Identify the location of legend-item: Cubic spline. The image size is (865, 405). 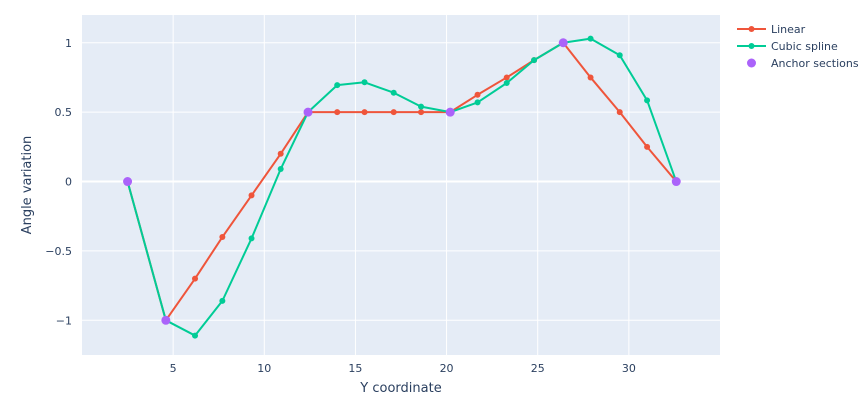
(787, 46).